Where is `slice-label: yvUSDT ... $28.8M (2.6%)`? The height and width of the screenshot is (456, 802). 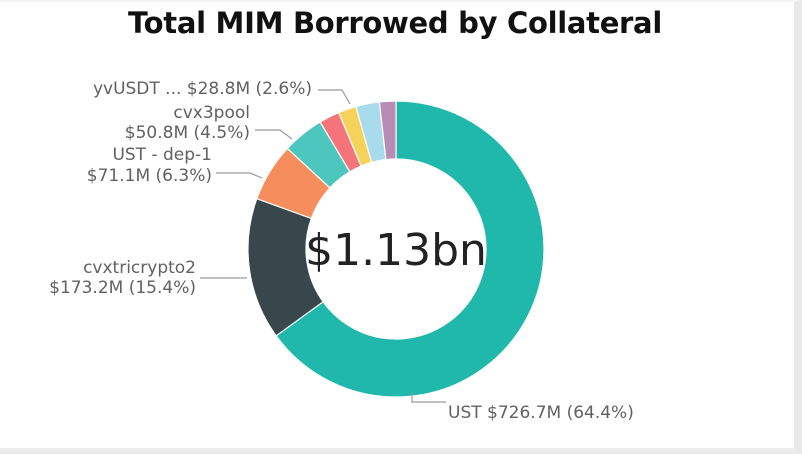 slice-label: yvUSDT ... $28.8M (2.6%) is located at coordinates (202, 89).